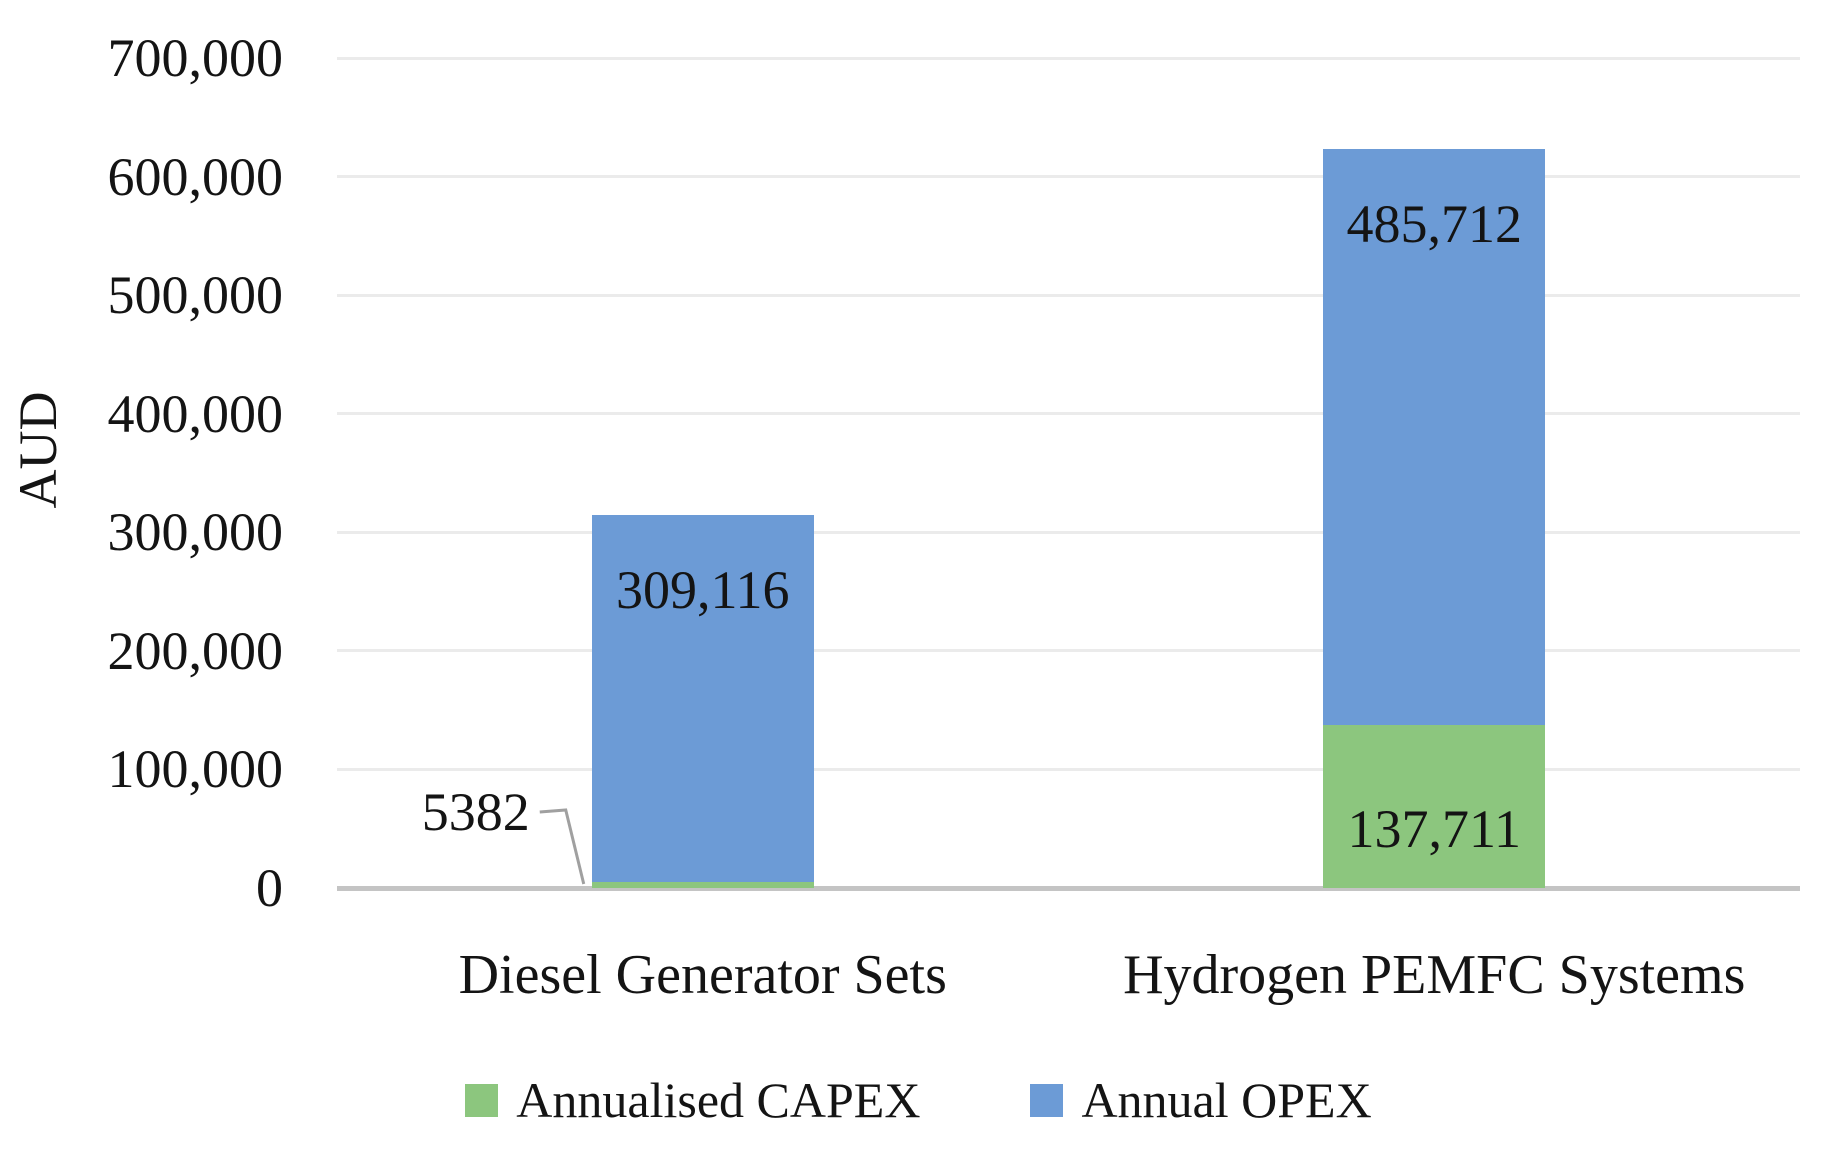 This screenshot has width=1837, height=1157. I want to click on y-tick-label: 300,000, so click(195, 532).